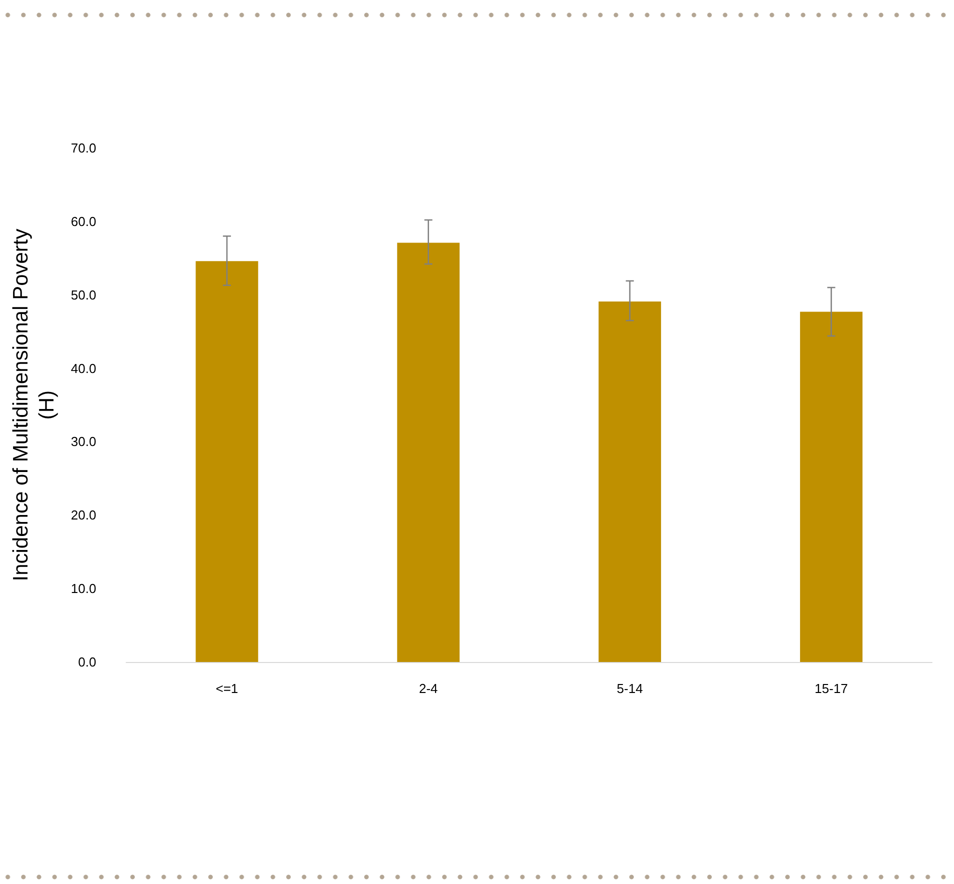 Image resolution: width=954 pixels, height=884 pixels. I want to click on x-tick-label: <=1, so click(227, 688).